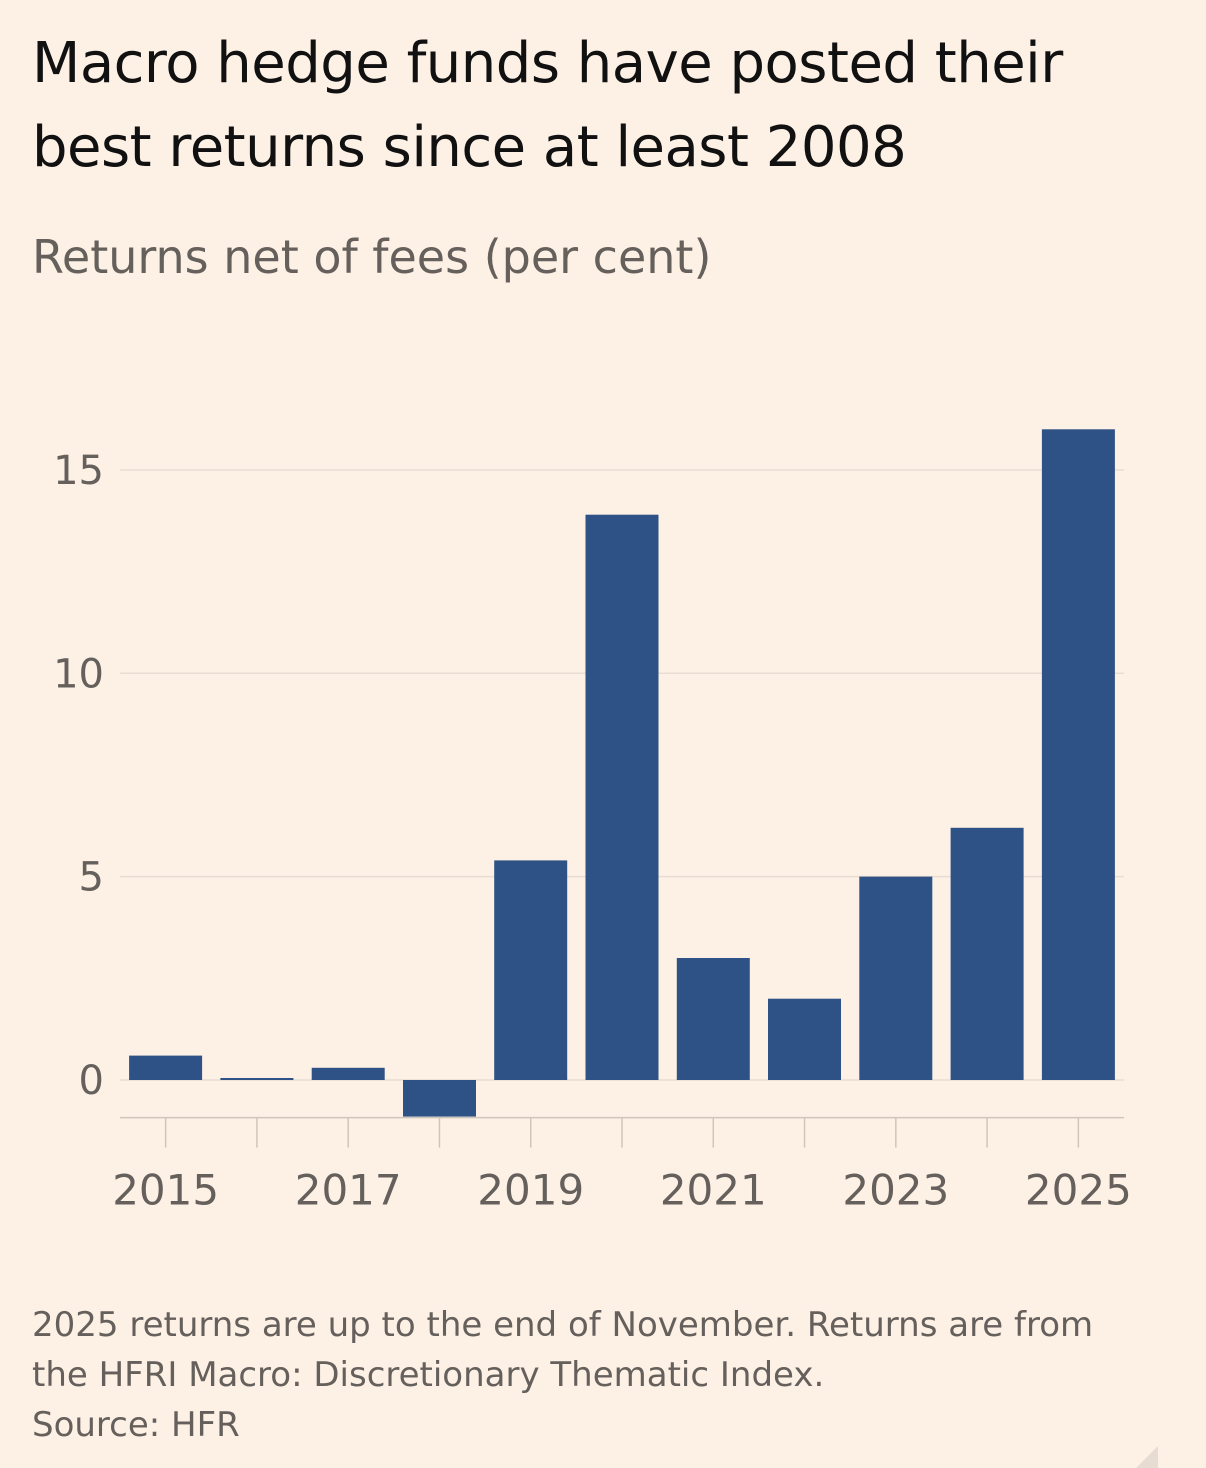 The height and width of the screenshot is (1468, 1206). Describe the element at coordinates (372, 257) in the screenshot. I see `chart-subtitle: Returns net of fees (per cent)` at that location.